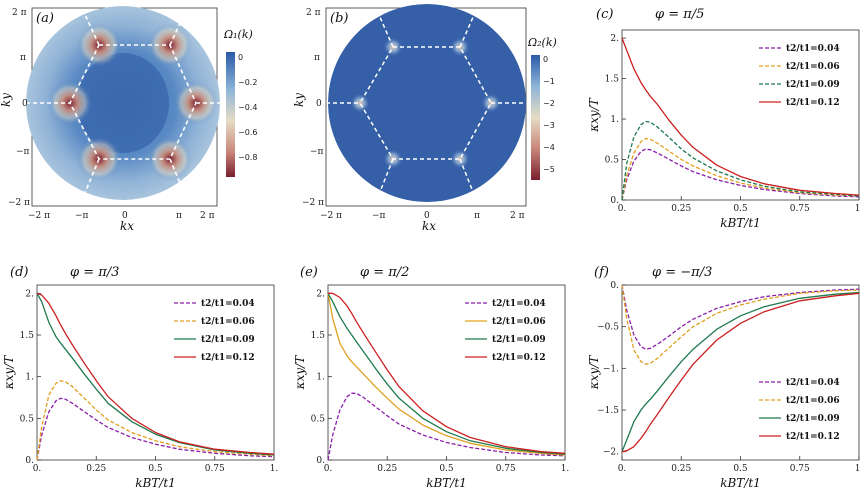 The width and height of the screenshot is (861, 492). Describe the element at coordinates (611, 369) in the screenshot. I see `chart-f-ytick-label: −1.` at that location.